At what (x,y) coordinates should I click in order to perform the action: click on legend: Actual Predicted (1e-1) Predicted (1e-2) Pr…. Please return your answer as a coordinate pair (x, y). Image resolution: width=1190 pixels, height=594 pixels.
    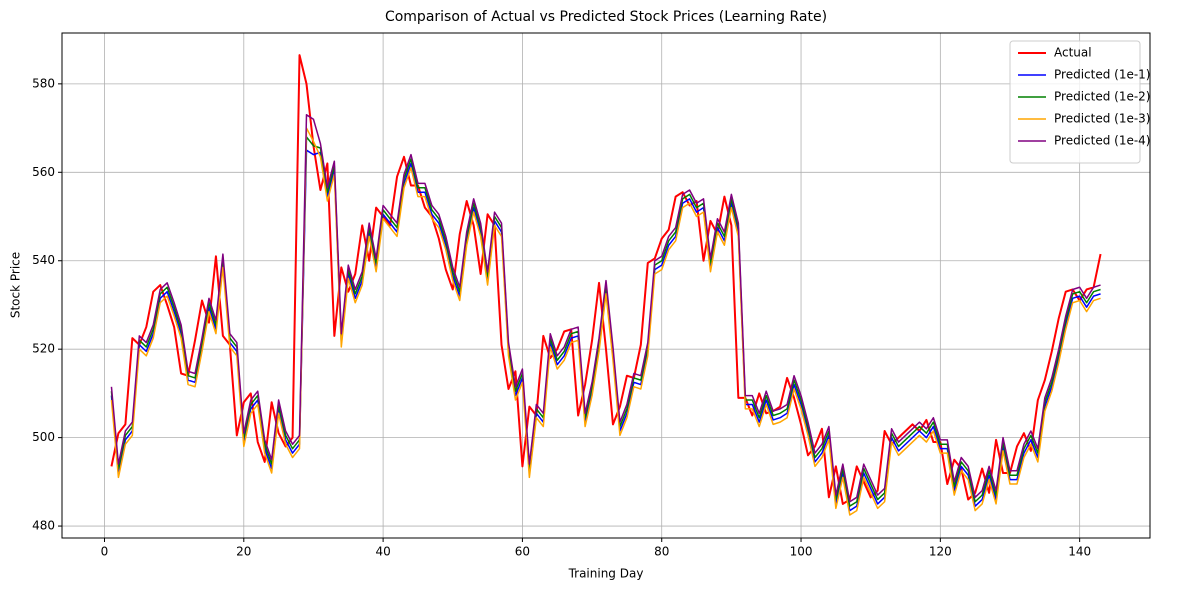
    Looking at the image, I should click on (1080, 102).